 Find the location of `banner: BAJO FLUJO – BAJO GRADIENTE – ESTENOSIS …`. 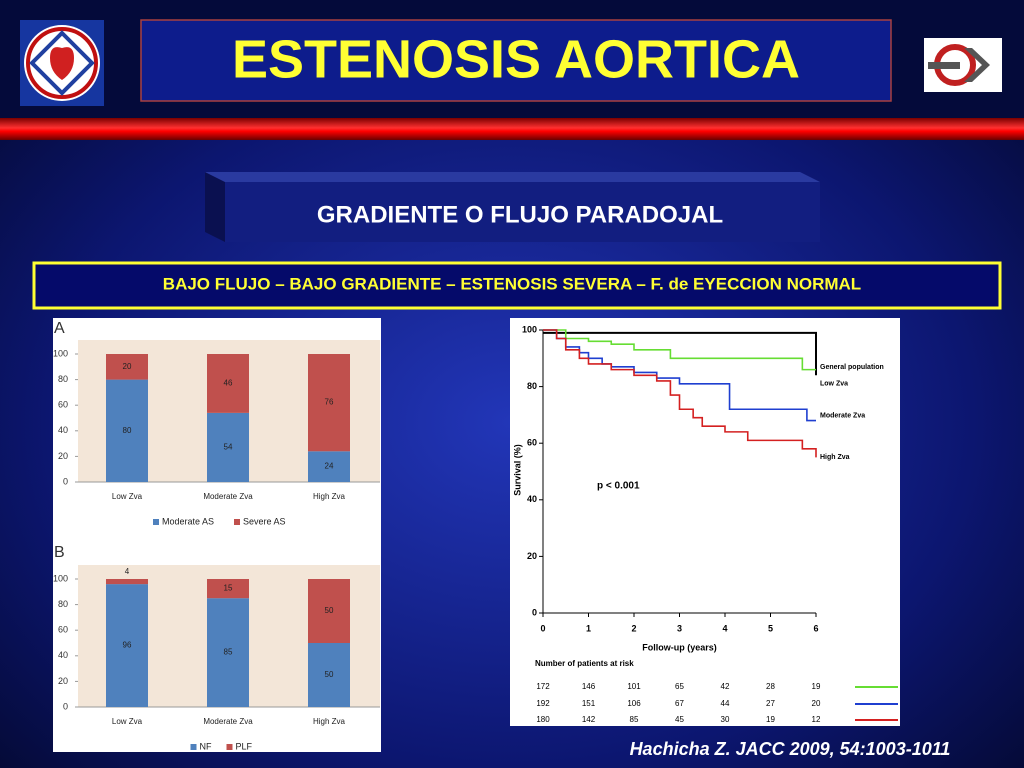

banner: BAJO FLUJO – BAJO GRADIENTE – ESTENOSIS … is located at coordinates (512, 283).